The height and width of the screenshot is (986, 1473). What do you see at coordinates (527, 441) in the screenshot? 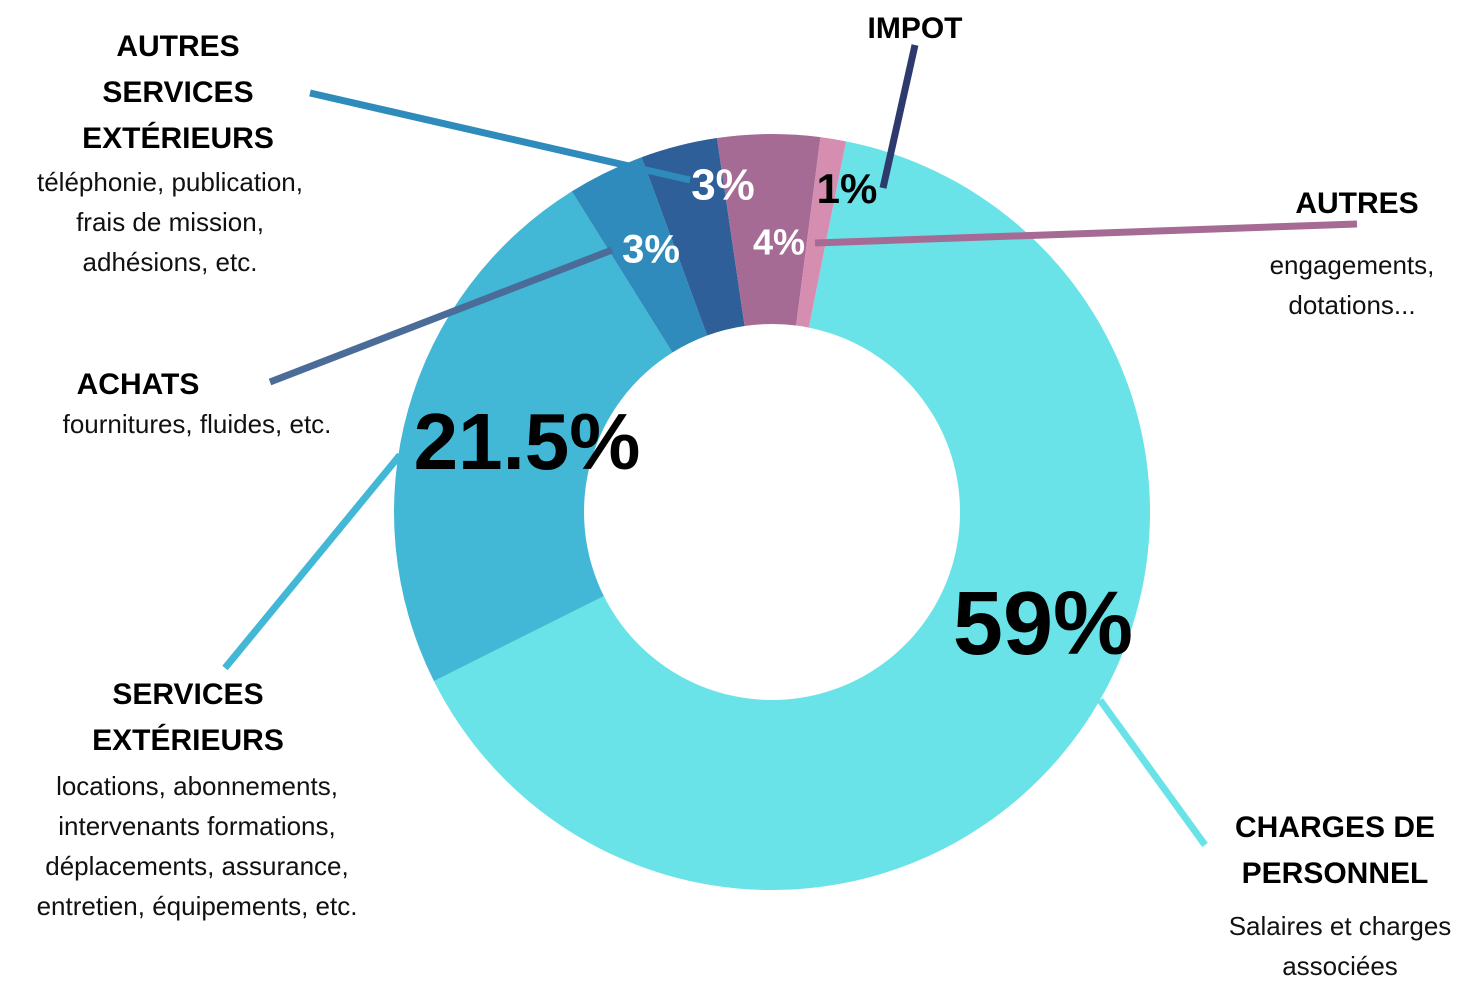
I see `value-label: 21.5%` at bounding box center [527, 441].